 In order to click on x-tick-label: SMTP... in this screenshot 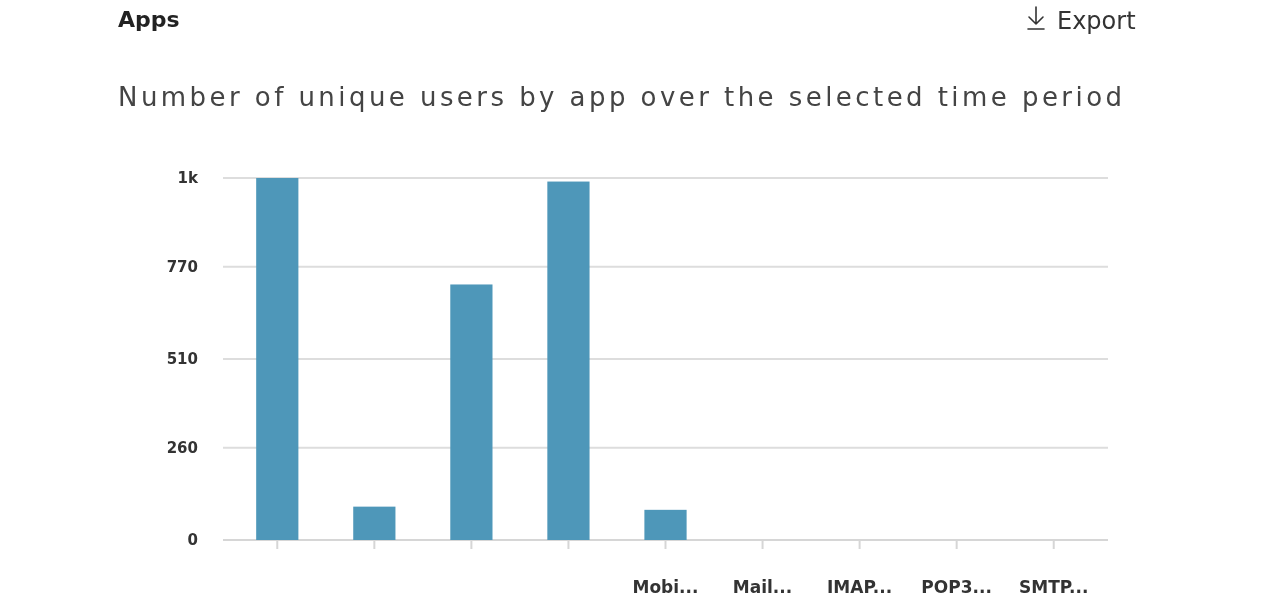, I will do `click(1053, 587)`.